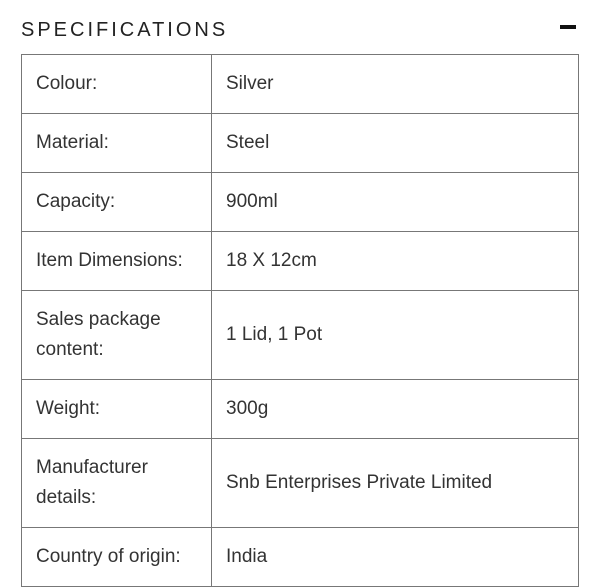 This screenshot has height=587, width=600. What do you see at coordinates (116, 335) in the screenshot?
I see `spec-label: Sales package content:` at bounding box center [116, 335].